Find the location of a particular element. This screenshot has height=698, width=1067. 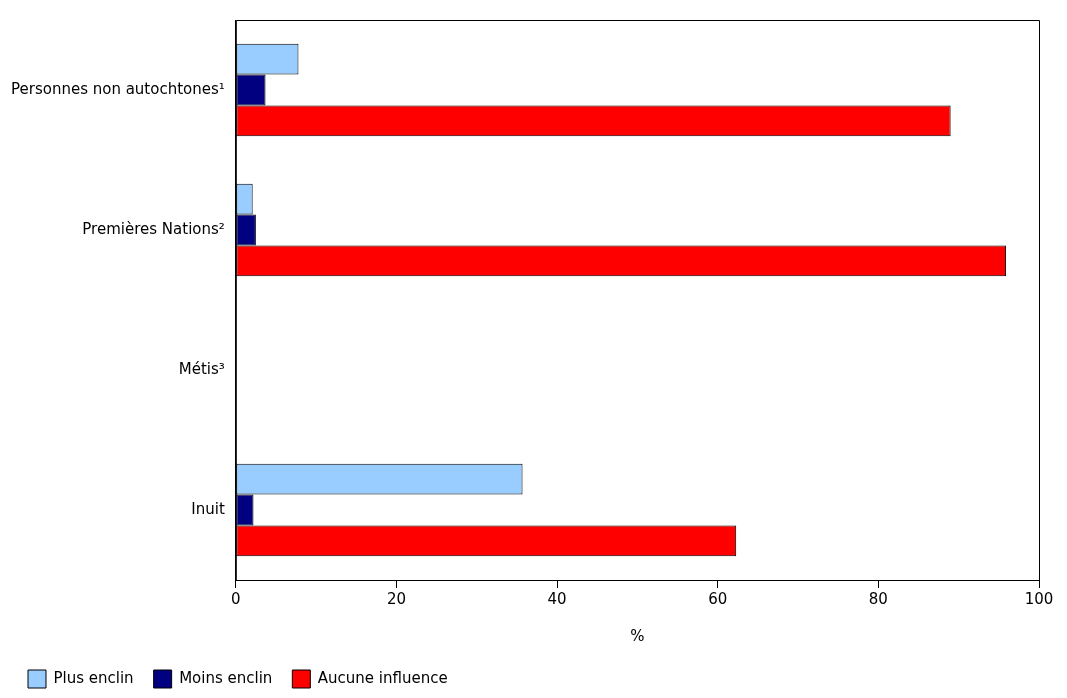

y-tick-label: Premières Nations² is located at coordinates (153, 228).